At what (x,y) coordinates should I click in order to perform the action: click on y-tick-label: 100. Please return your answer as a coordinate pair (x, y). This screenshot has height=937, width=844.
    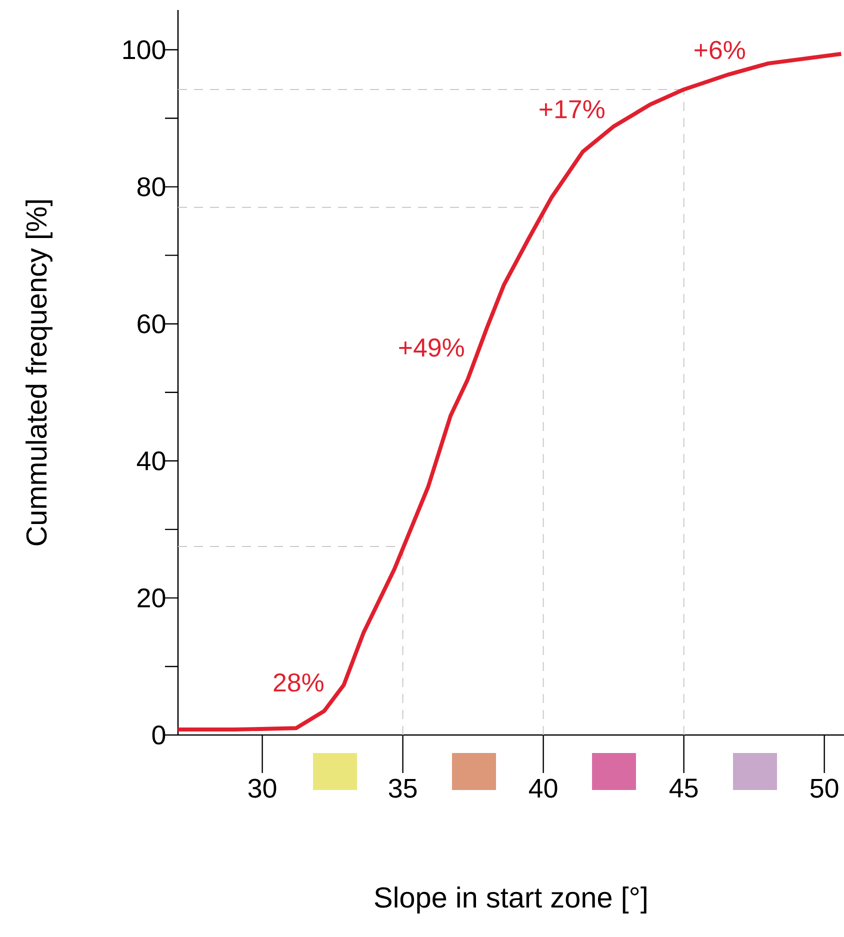
    Looking at the image, I should click on (144, 50).